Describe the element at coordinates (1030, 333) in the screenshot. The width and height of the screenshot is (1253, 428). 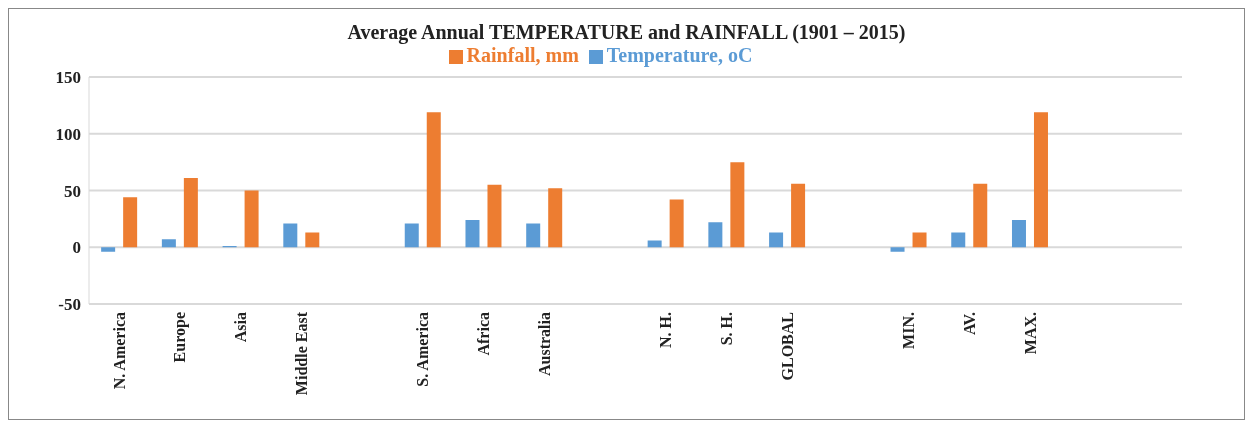
I see `x-tick-label: MAX.` at that location.